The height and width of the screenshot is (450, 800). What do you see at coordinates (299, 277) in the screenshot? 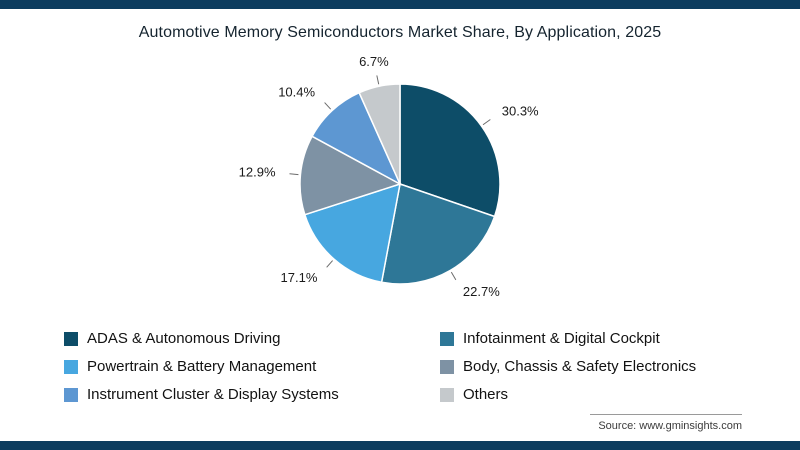
I see `pie-slice-label-2: 17.1%` at bounding box center [299, 277].